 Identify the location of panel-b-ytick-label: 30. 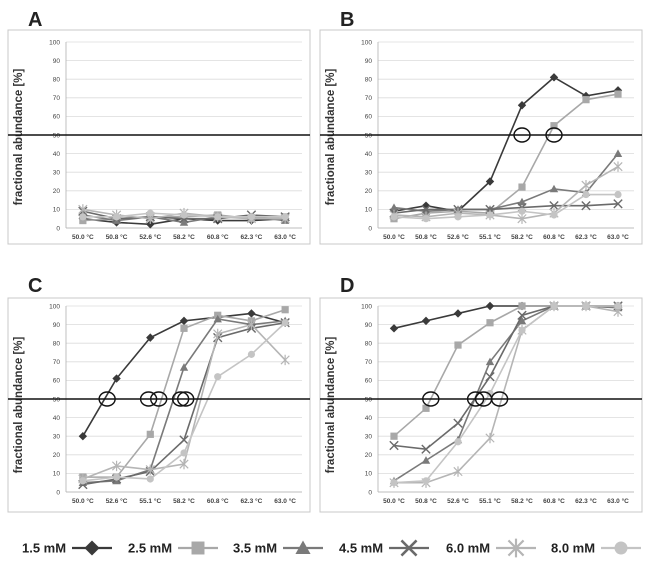
(369, 173).